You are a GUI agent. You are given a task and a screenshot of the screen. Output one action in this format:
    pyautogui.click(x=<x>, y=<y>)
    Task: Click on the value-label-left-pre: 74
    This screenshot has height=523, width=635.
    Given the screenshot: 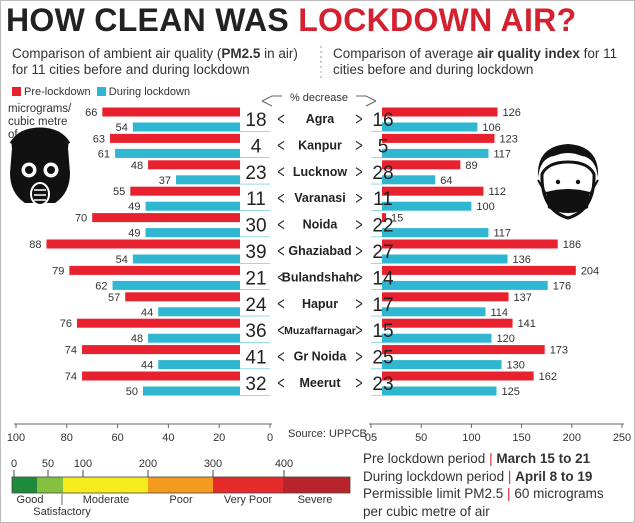 What is the action you would take?
    pyautogui.click(x=71, y=377)
    